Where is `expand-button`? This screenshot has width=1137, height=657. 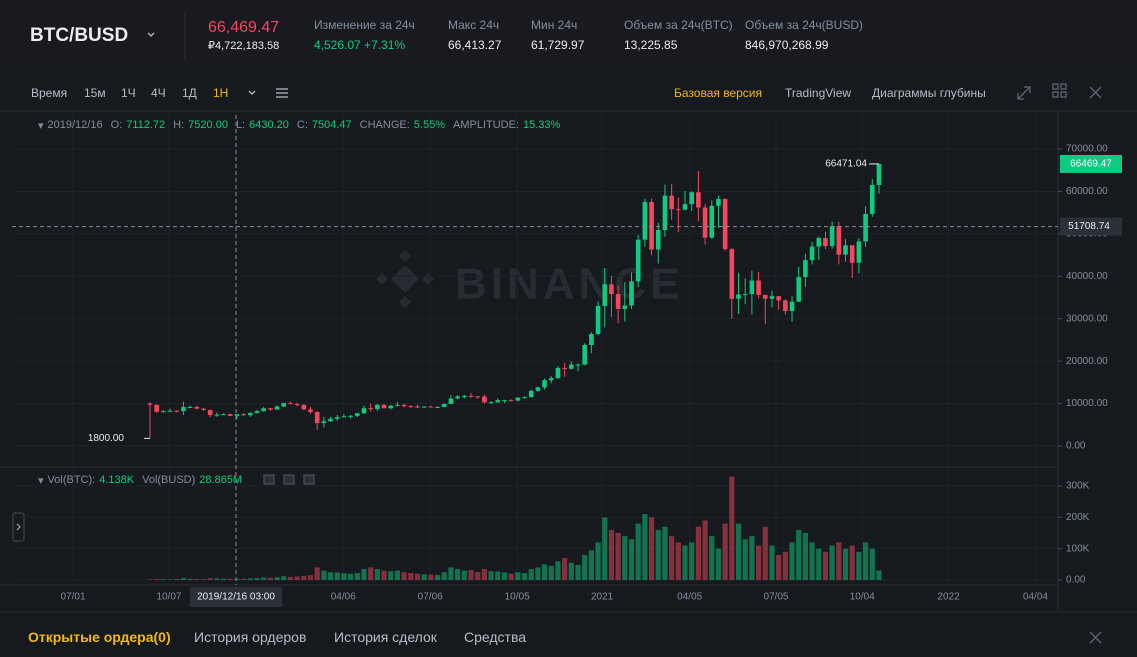 expand-button is located at coordinates (18, 527).